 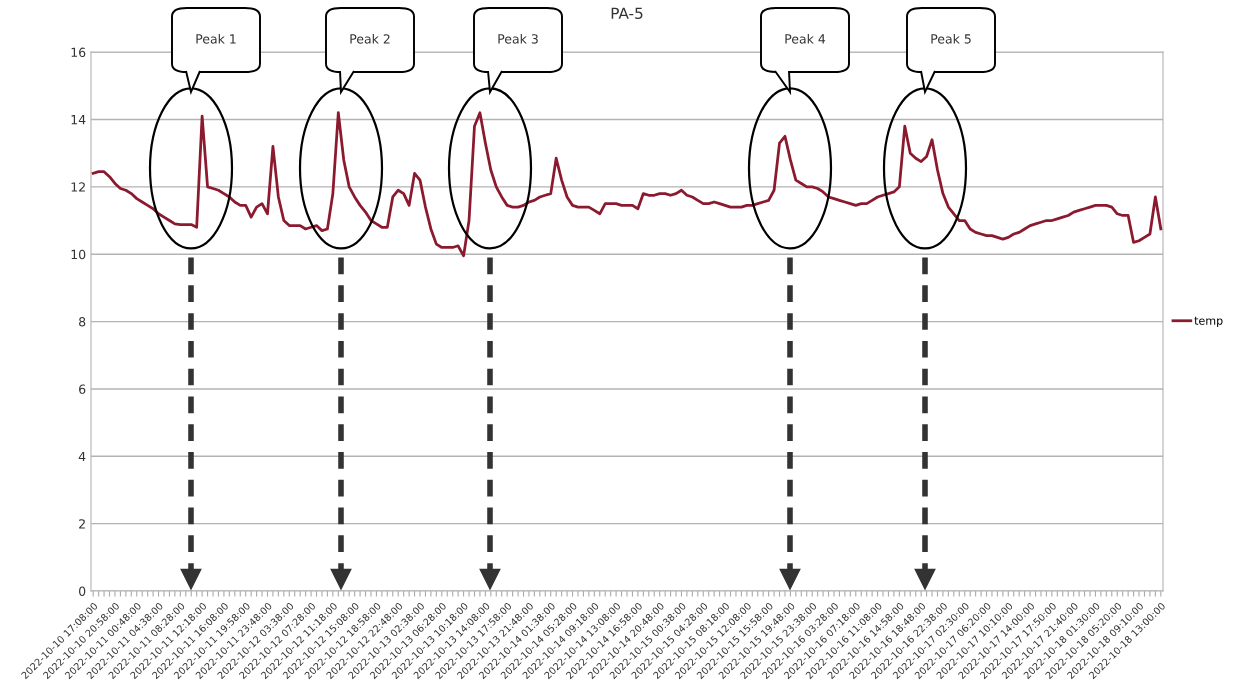 I want to click on text: Peak 4, so click(x=805, y=38).